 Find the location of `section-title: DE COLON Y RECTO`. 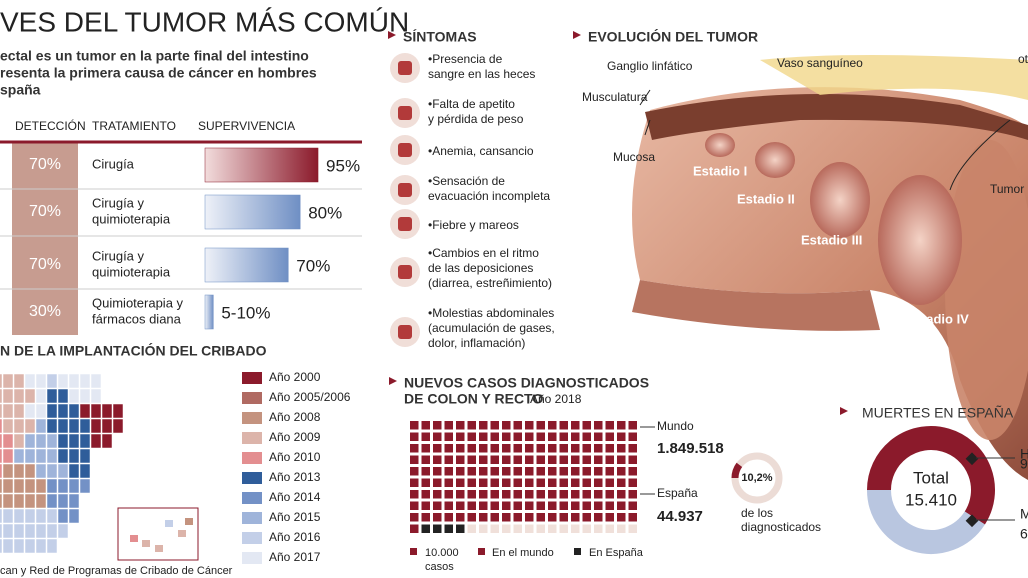

section-title: DE COLON Y RECTO is located at coordinates (473, 399).